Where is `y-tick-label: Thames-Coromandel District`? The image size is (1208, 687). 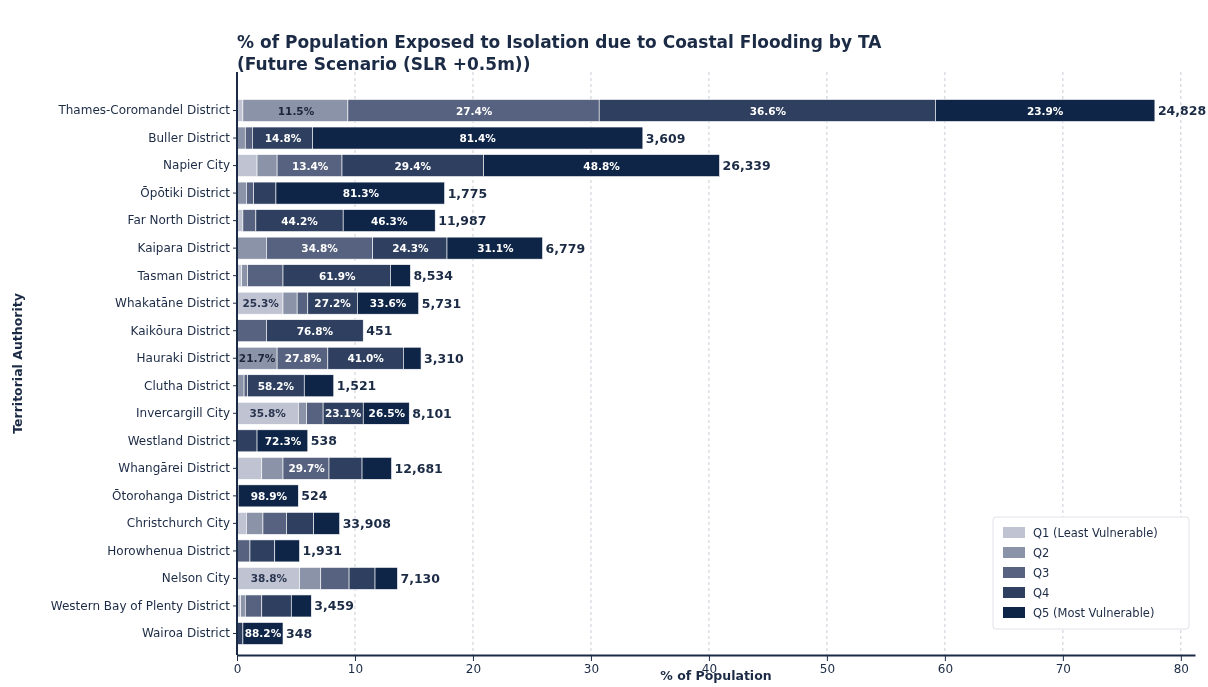 y-tick-label: Thames-Coromandel District is located at coordinates (144, 110).